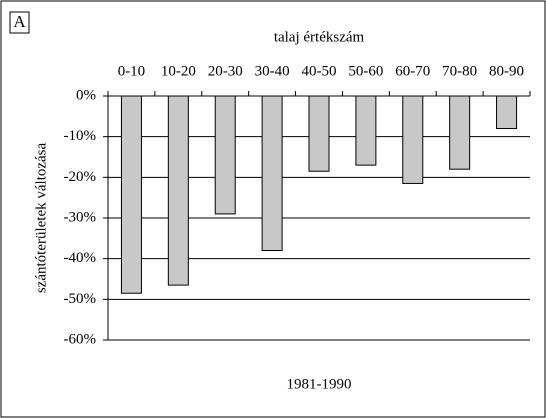 This screenshot has width=546, height=418. I want to click on x-tick-label: 0-10, so click(132, 71).